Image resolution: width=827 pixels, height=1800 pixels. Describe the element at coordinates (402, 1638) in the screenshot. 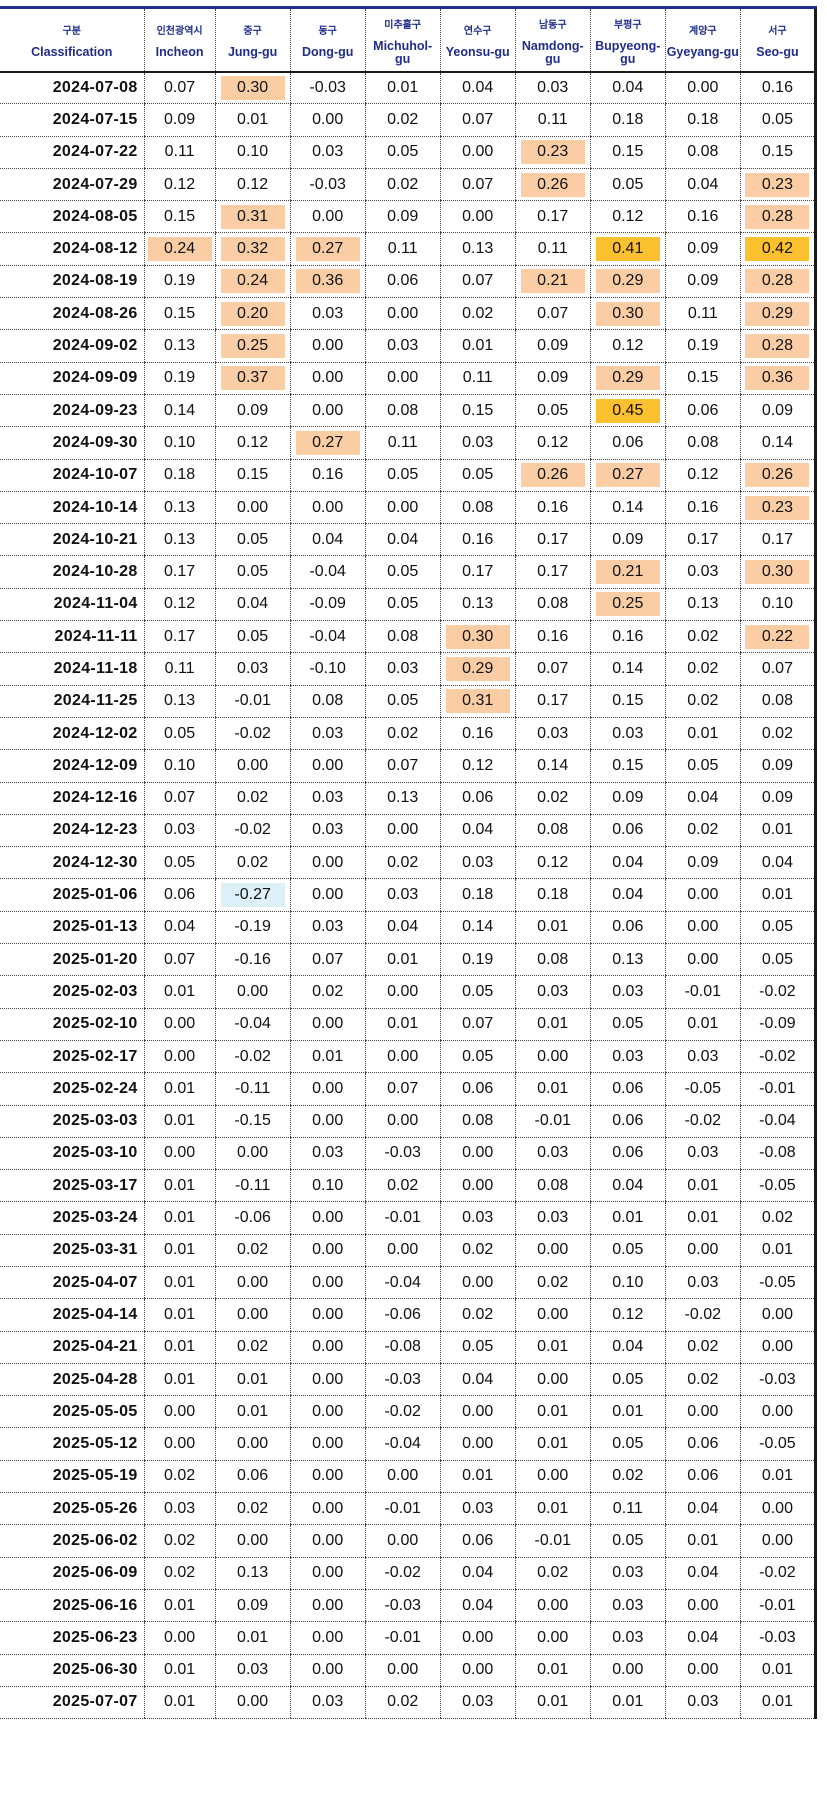

I see `value-cell: -0.01` at that location.